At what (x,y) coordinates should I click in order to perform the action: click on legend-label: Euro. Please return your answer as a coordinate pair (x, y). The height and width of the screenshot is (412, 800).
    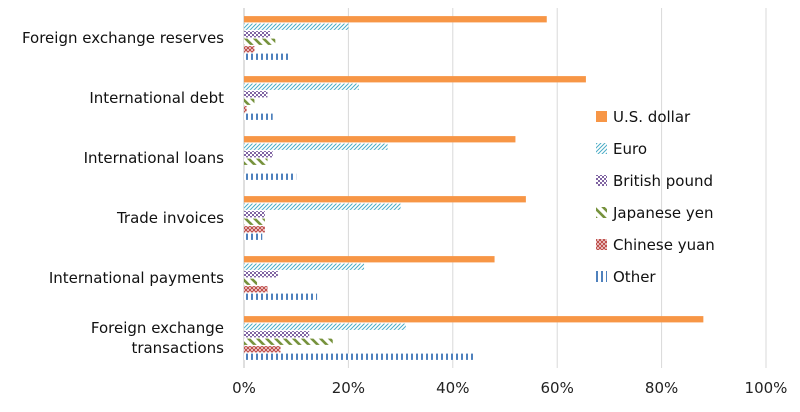
    Looking at the image, I should click on (630, 149).